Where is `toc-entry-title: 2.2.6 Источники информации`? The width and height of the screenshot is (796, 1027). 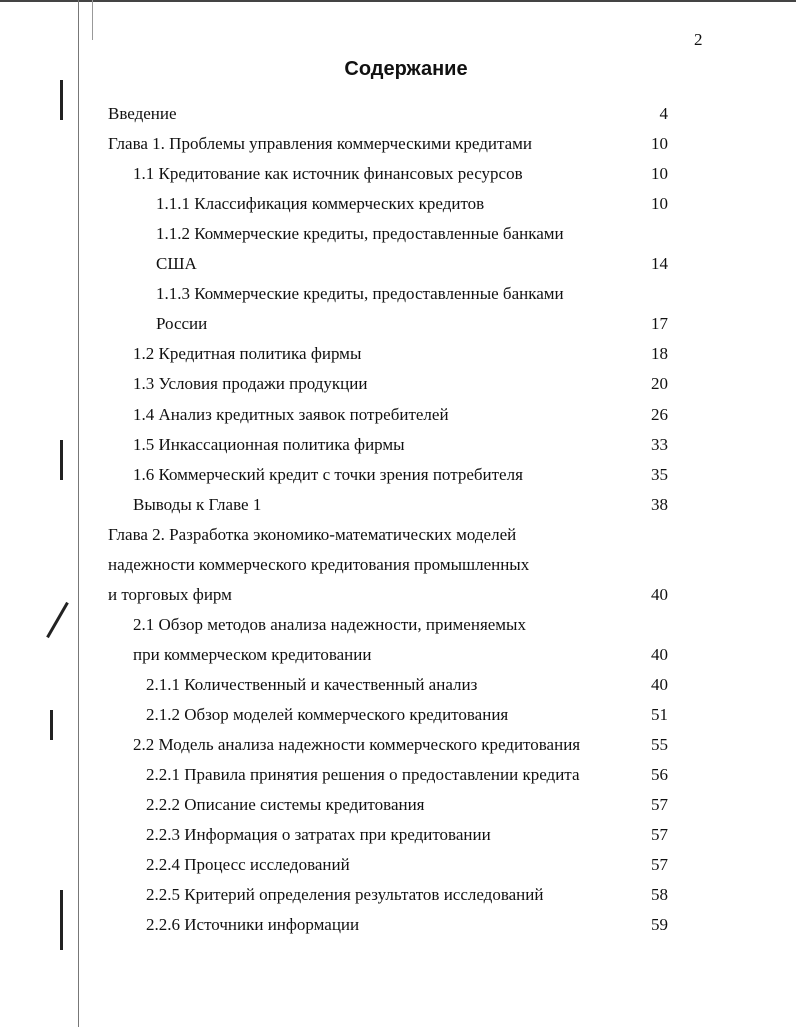 toc-entry-title: 2.2.6 Источники информации is located at coordinates (253, 925).